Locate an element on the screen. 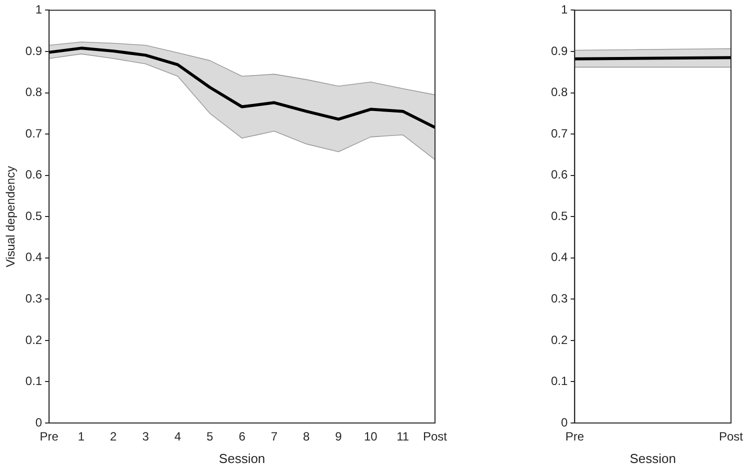  x-tick-label: 4 is located at coordinates (178, 437).